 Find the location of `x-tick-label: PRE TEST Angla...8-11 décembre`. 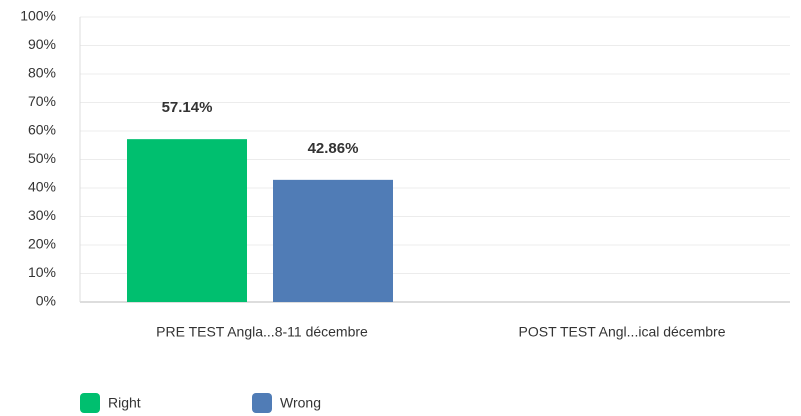

x-tick-label: PRE TEST Angla...8-11 décembre is located at coordinates (262, 332).